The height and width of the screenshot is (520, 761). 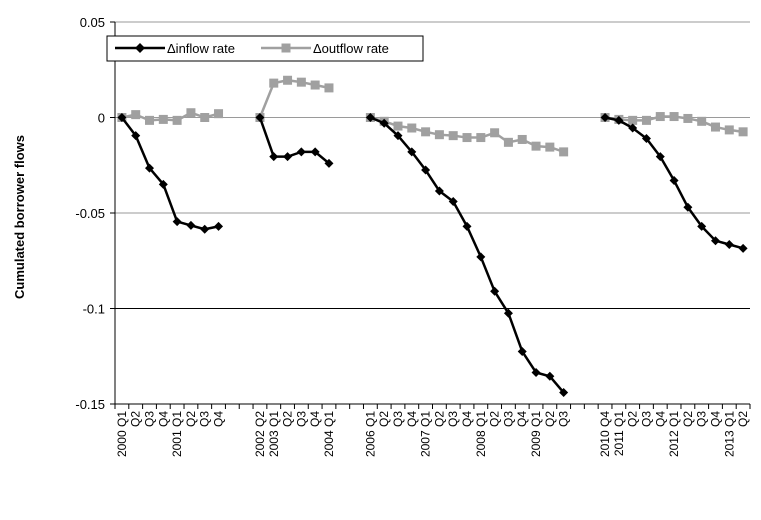 I want to click on x-tick-label: 2000 Q1, so click(x=122, y=434).